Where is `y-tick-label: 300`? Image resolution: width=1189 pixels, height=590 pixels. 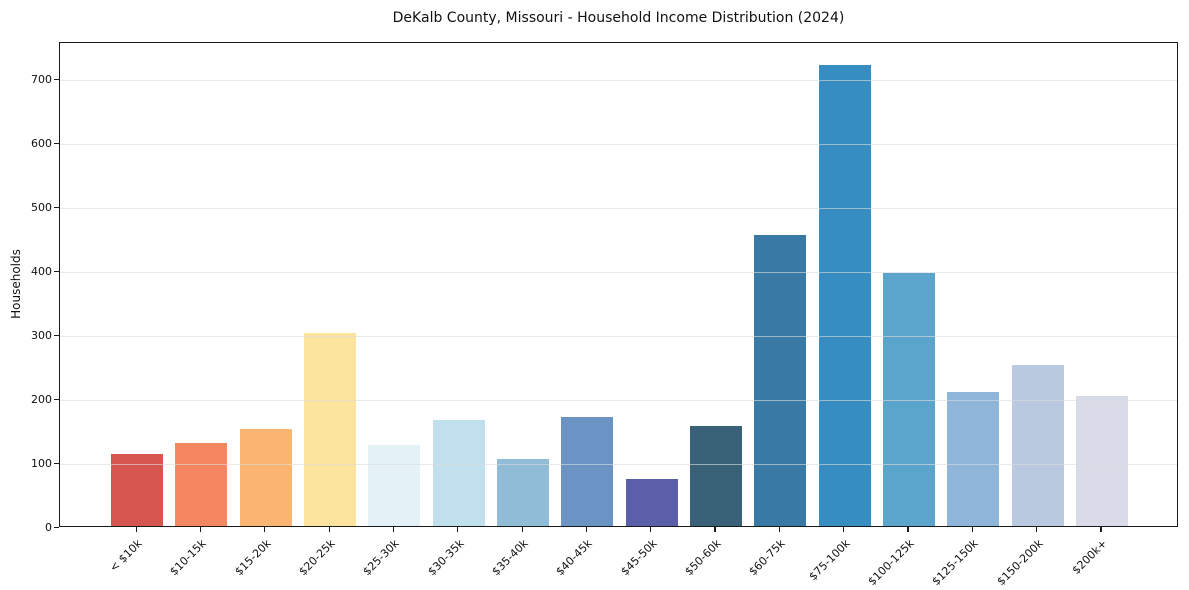 y-tick-label: 300 is located at coordinates (41, 335).